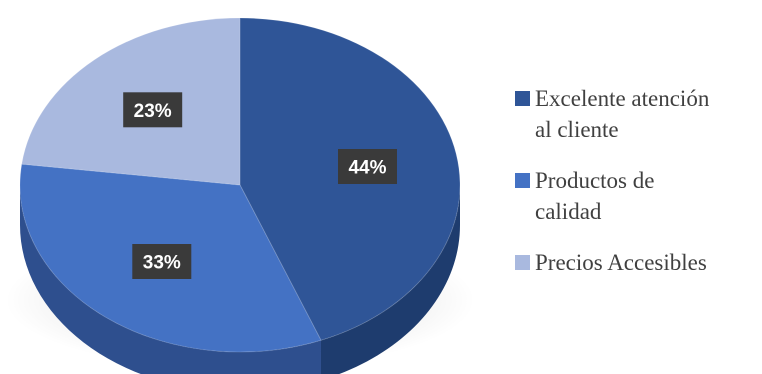 This screenshot has width=762, height=374. What do you see at coordinates (594, 180) in the screenshot?
I see `legend-label-line: Productos de` at bounding box center [594, 180].